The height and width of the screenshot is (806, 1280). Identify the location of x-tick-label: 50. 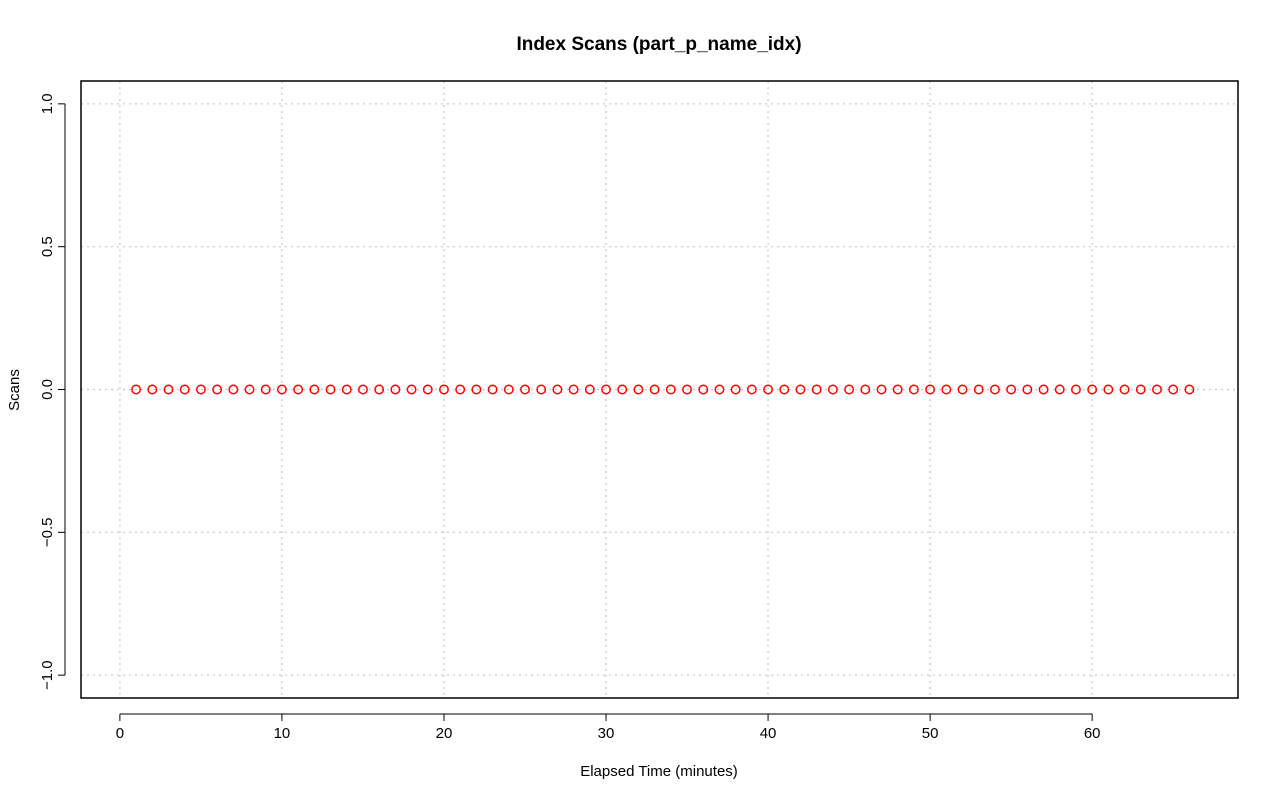
(930, 733).